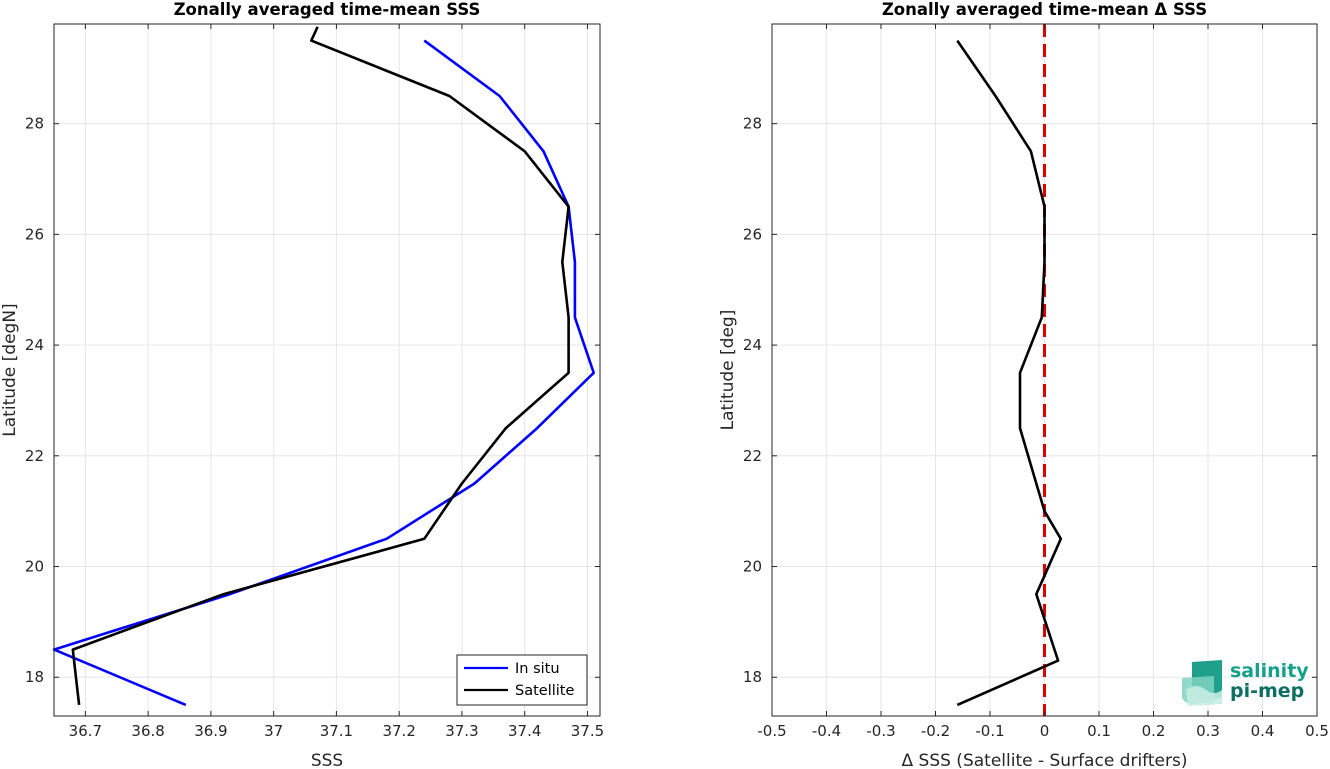 The width and height of the screenshot is (1330, 769). I want to click on x-tick-label-0-4: -0.4, so click(826, 731).